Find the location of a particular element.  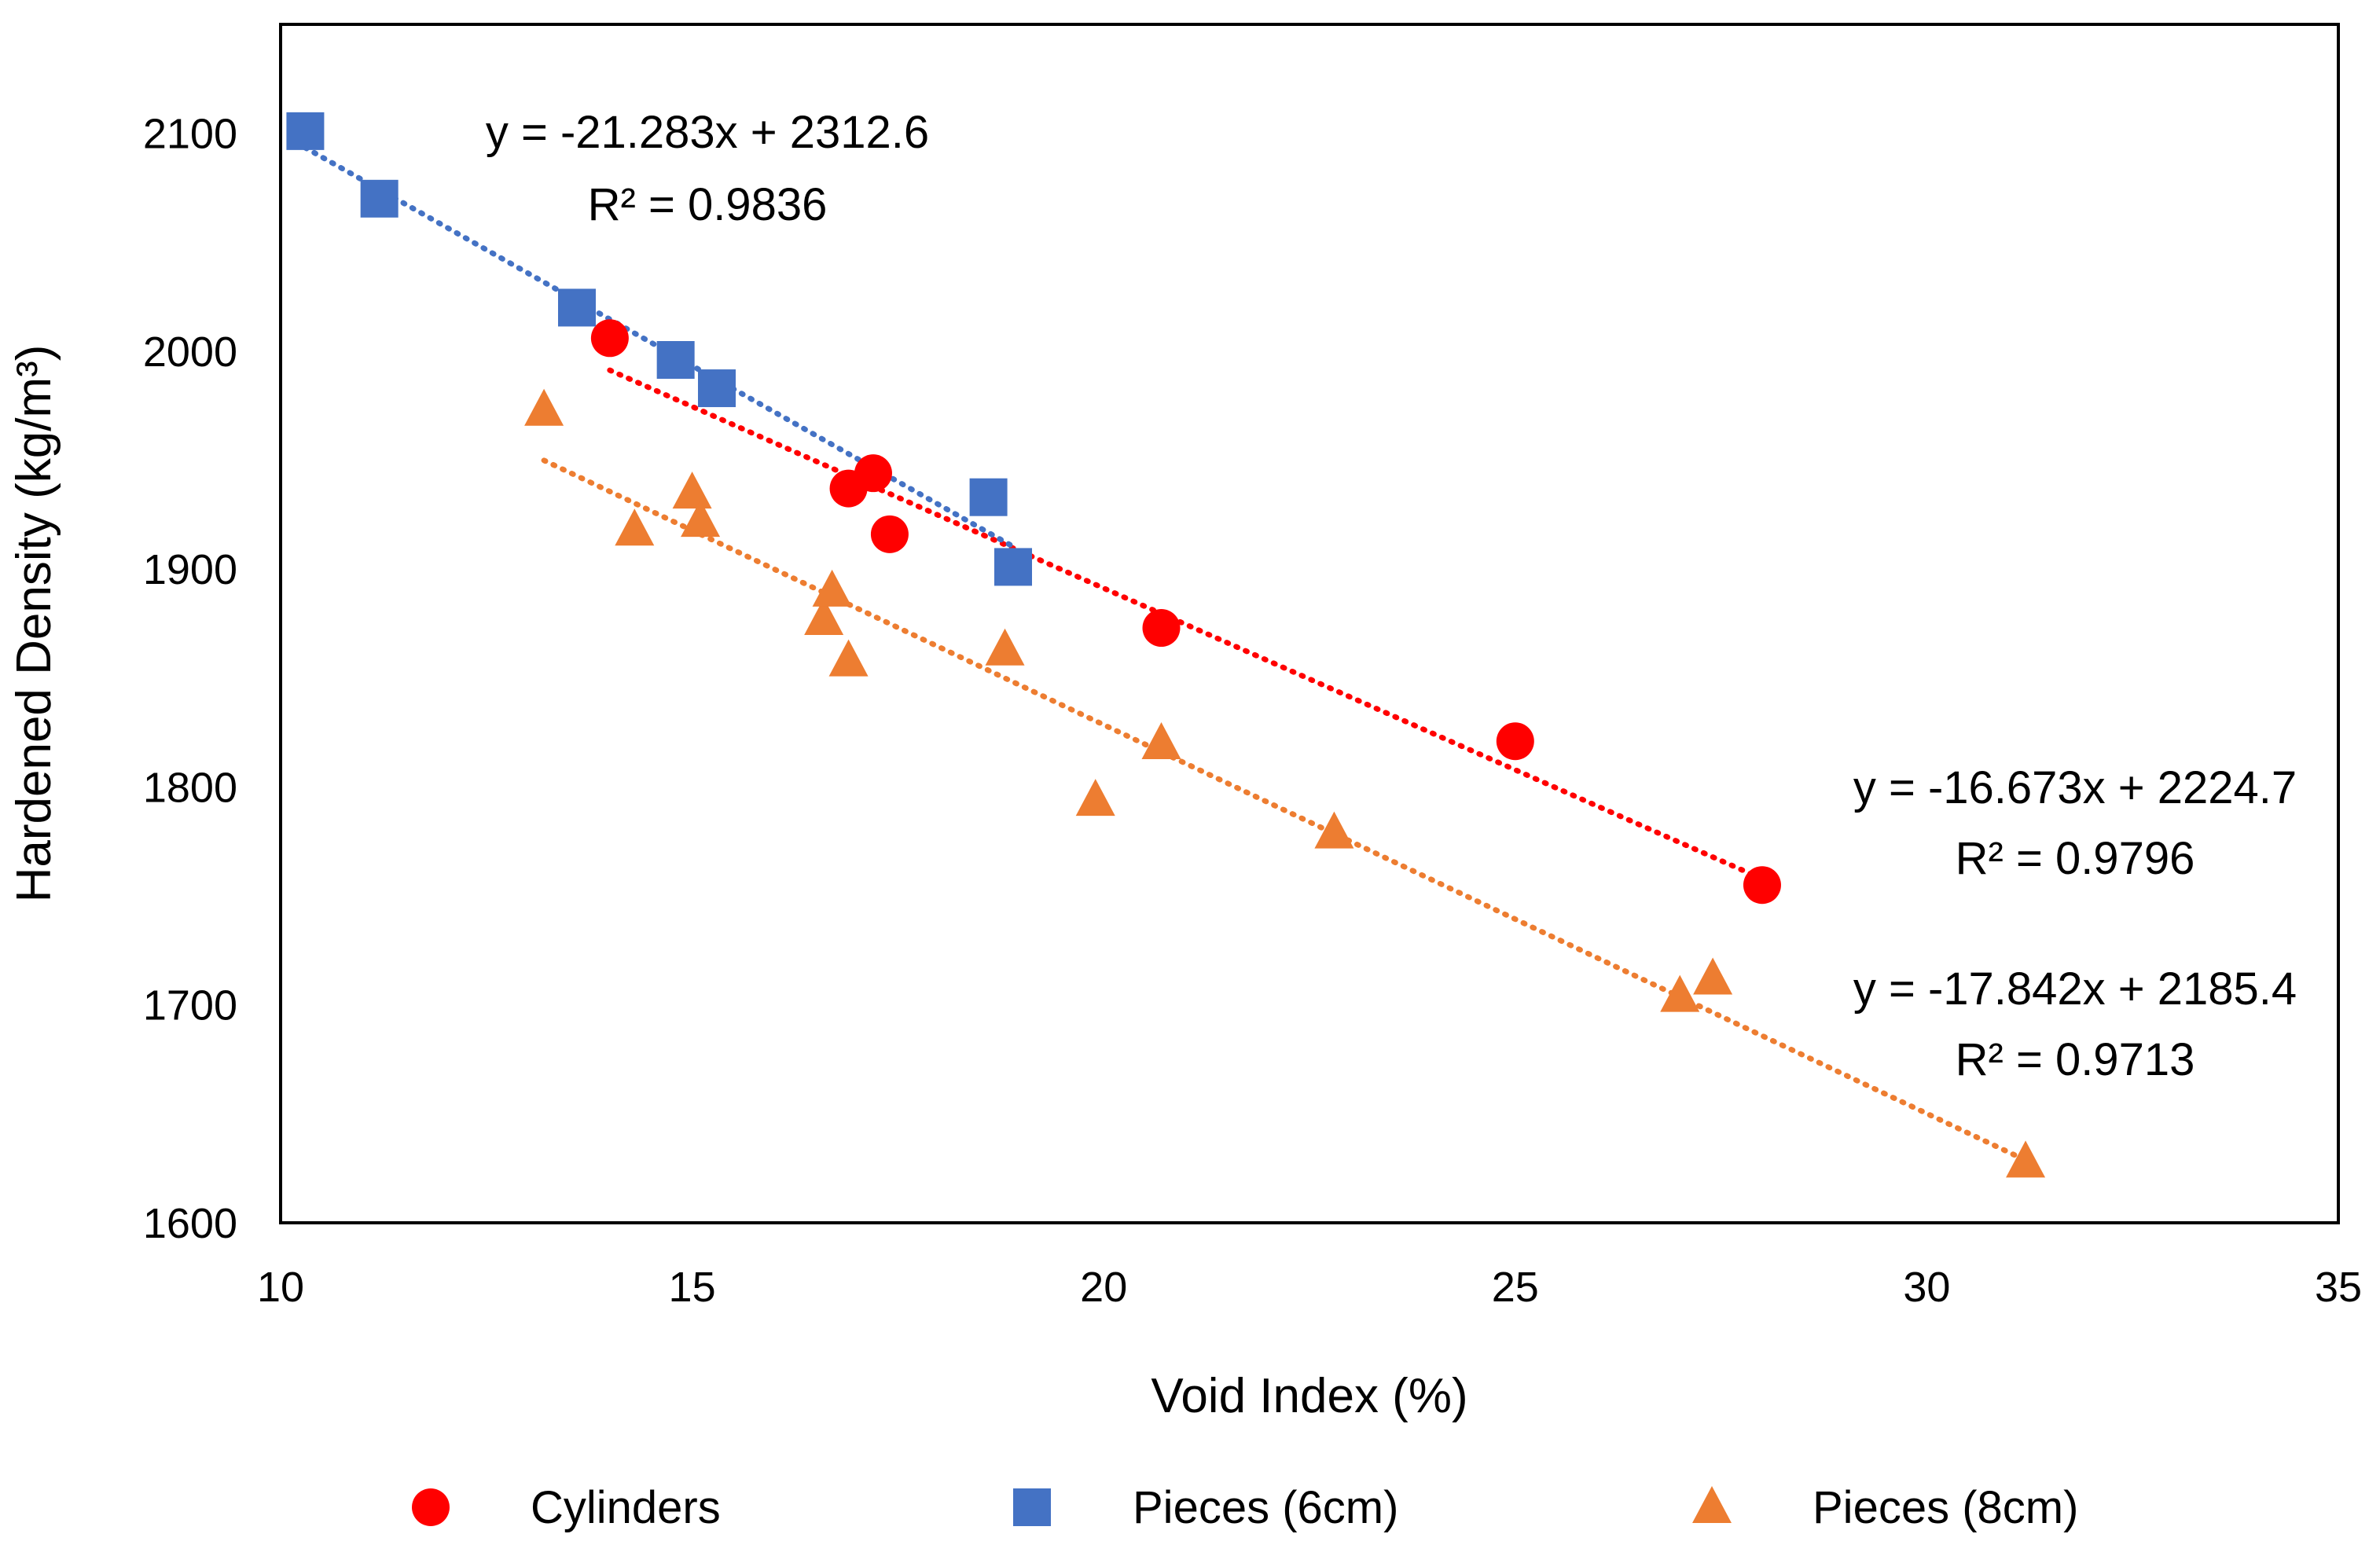

x-axis-ticks: 10 15 20 25 30 35 is located at coordinates (1309, 1287).